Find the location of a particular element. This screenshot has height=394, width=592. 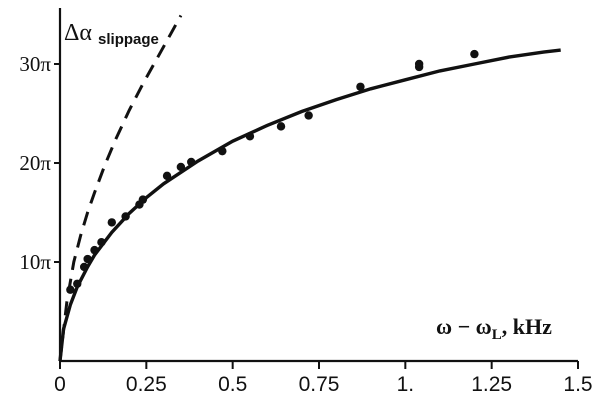

x-ticks: 0 0.25 0.5 0.75 1. 1.25 1.5 is located at coordinates (323, 377).